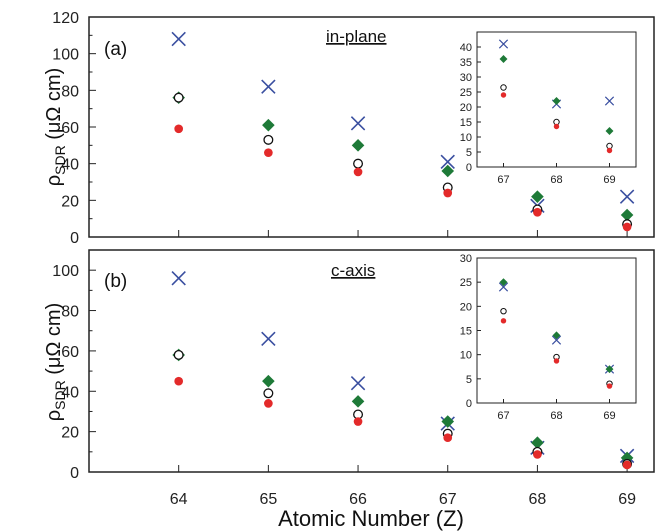 Image resolution: width=656 pixels, height=532 pixels. Describe the element at coordinates (466, 283) in the screenshot. I see `bi-y-tick-label-5: 25` at that location.